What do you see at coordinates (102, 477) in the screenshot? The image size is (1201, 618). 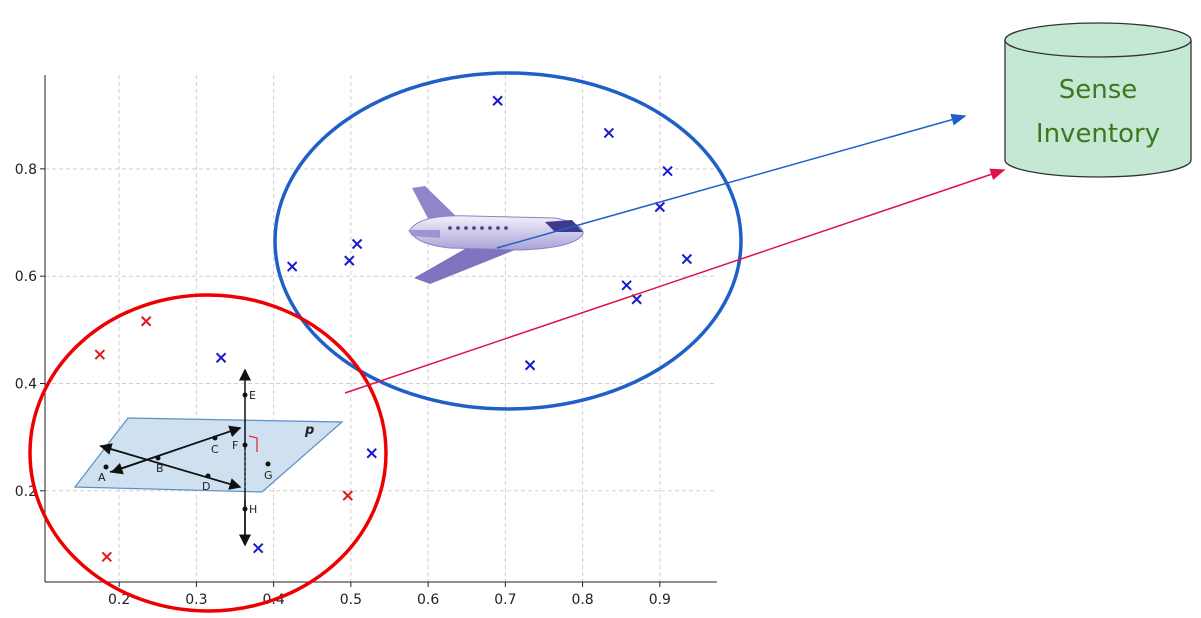 I see `point-label: A` at bounding box center [102, 477].